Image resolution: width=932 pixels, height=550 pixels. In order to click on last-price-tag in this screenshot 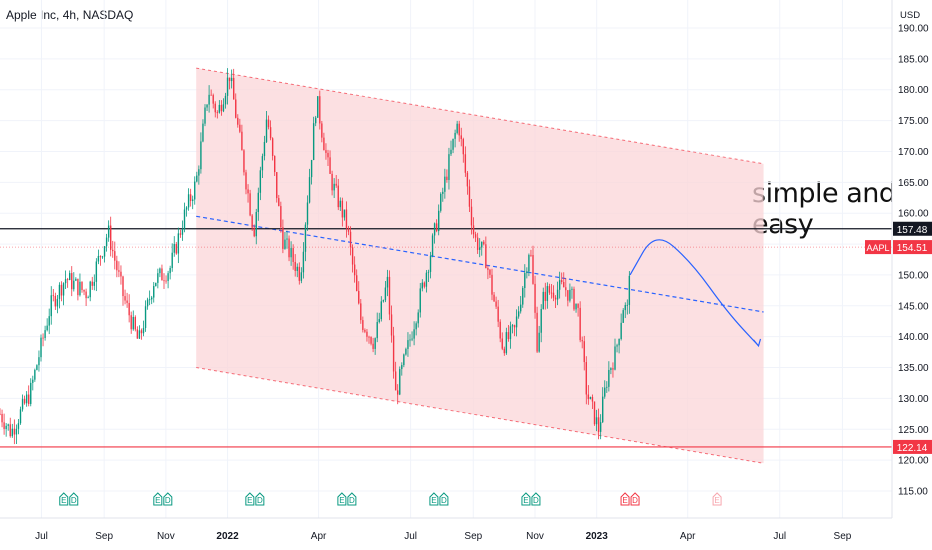, I will do `click(912, 247)`.